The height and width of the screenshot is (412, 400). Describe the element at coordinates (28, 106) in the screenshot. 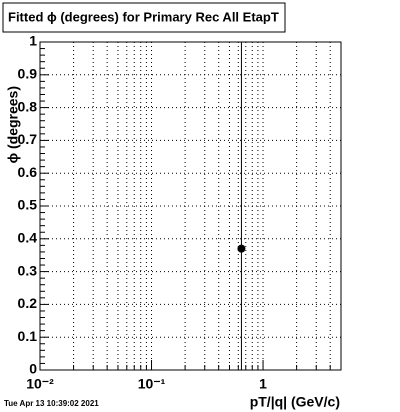

I see `y-tick-label: 0.8` at that location.